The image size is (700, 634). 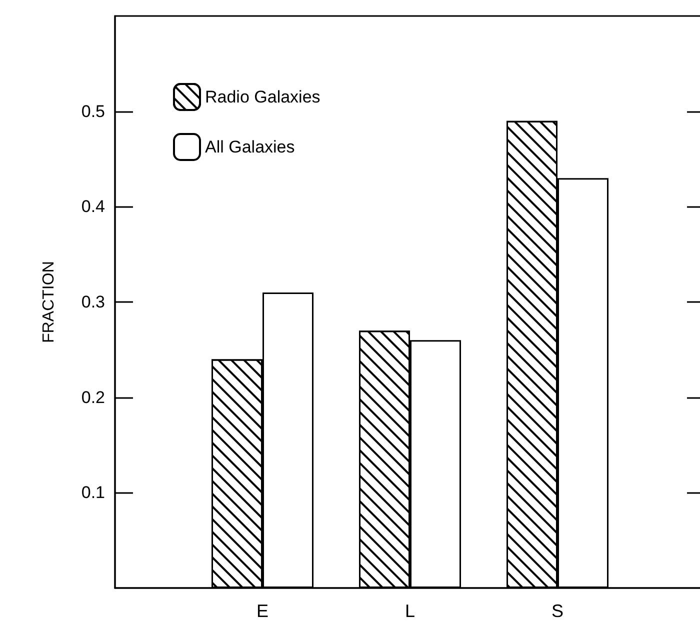 What do you see at coordinates (557, 611) in the screenshot?
I see `x-tick-label: S` at bounding box center [557, 611].